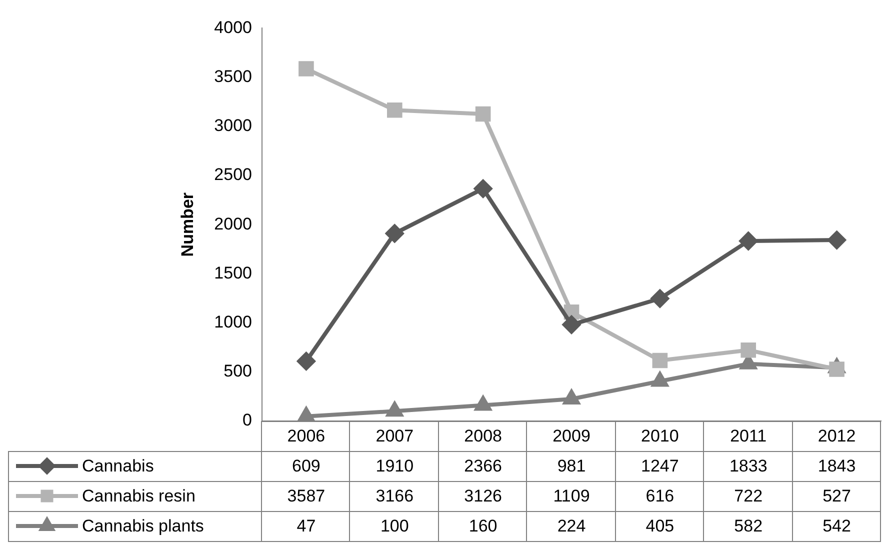 The image size is (893, 551). I want to click on legend-label: Cannabis plants, so click(143, 526).